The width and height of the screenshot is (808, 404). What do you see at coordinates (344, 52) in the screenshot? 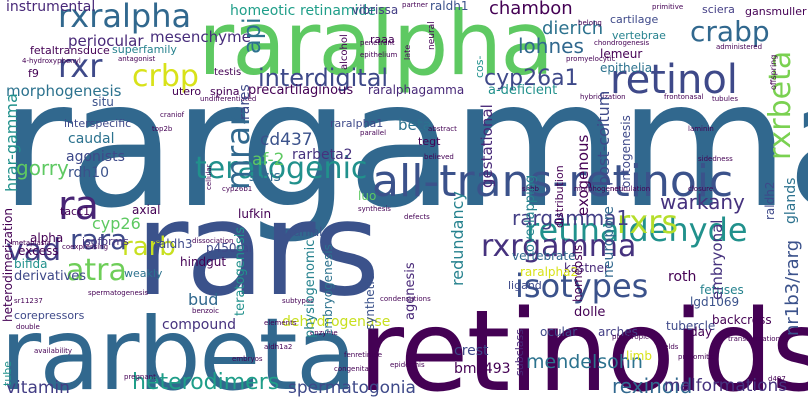
I see `word: alcohol` at bounding box center [344, 52].